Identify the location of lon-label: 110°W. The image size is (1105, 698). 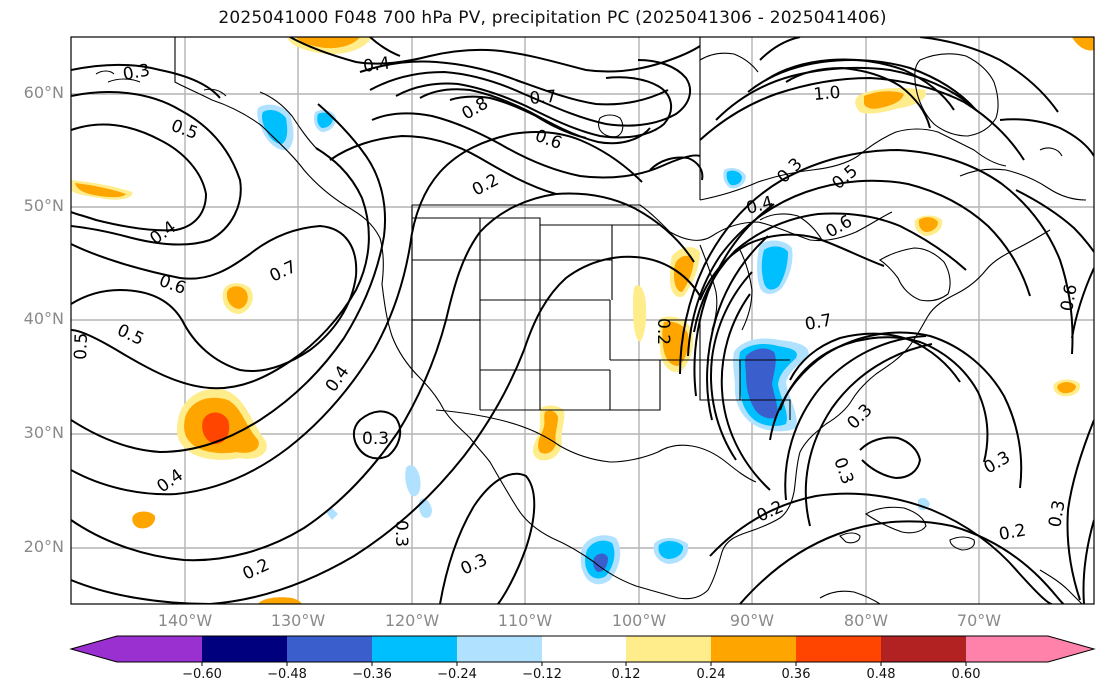
(525, 620).